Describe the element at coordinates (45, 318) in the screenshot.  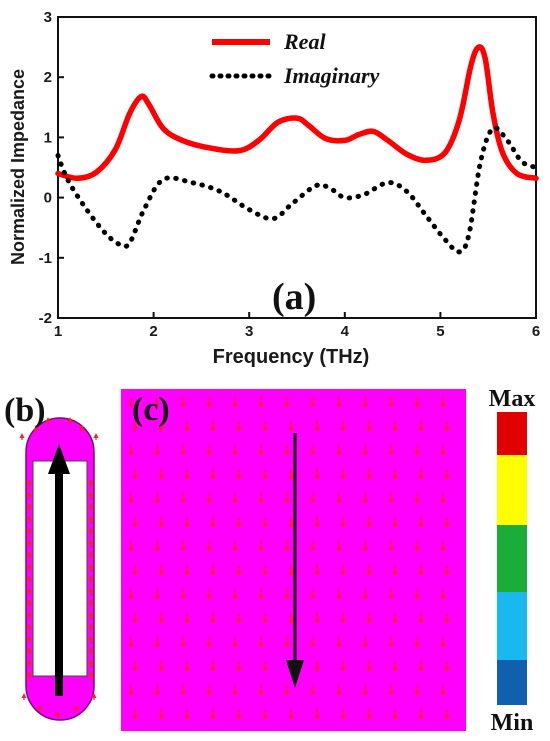
I see `y-tick-label: -2` at that location.